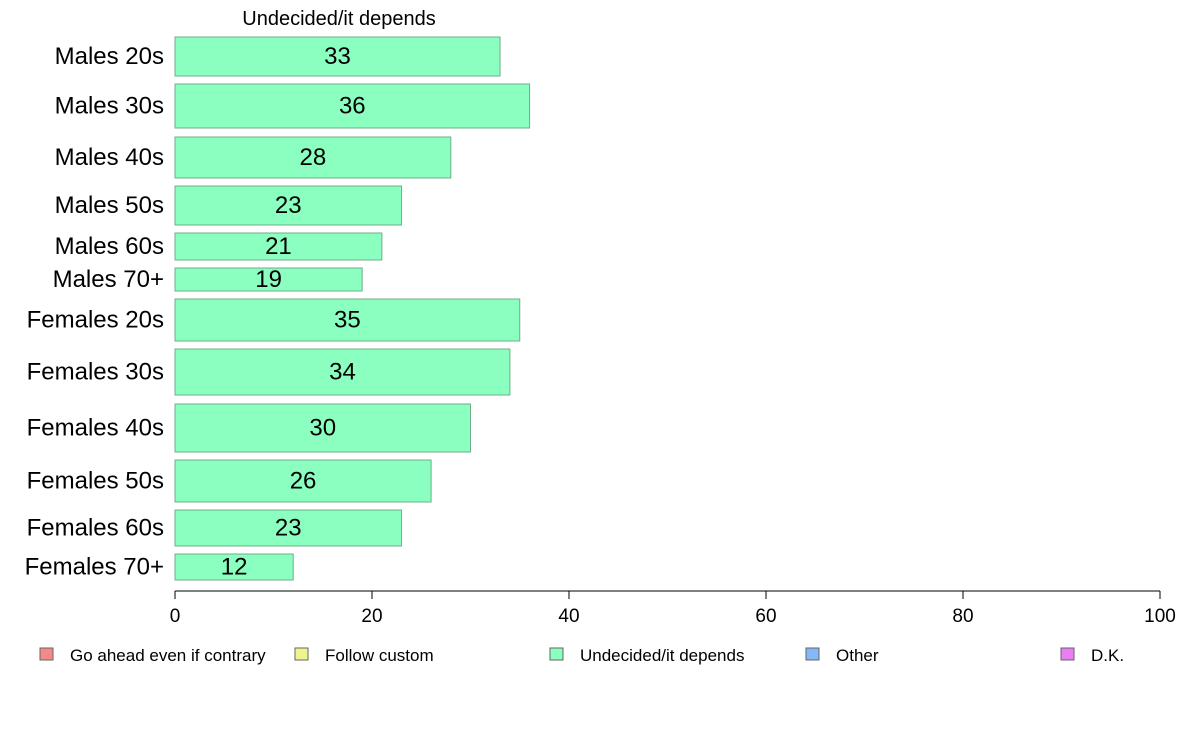 This screenshot has height=736, width=1188. What do you see at coordinates (568, 616) in the screenshot?
I see `x-tick-label: 40` at bounding box center [568, 616].